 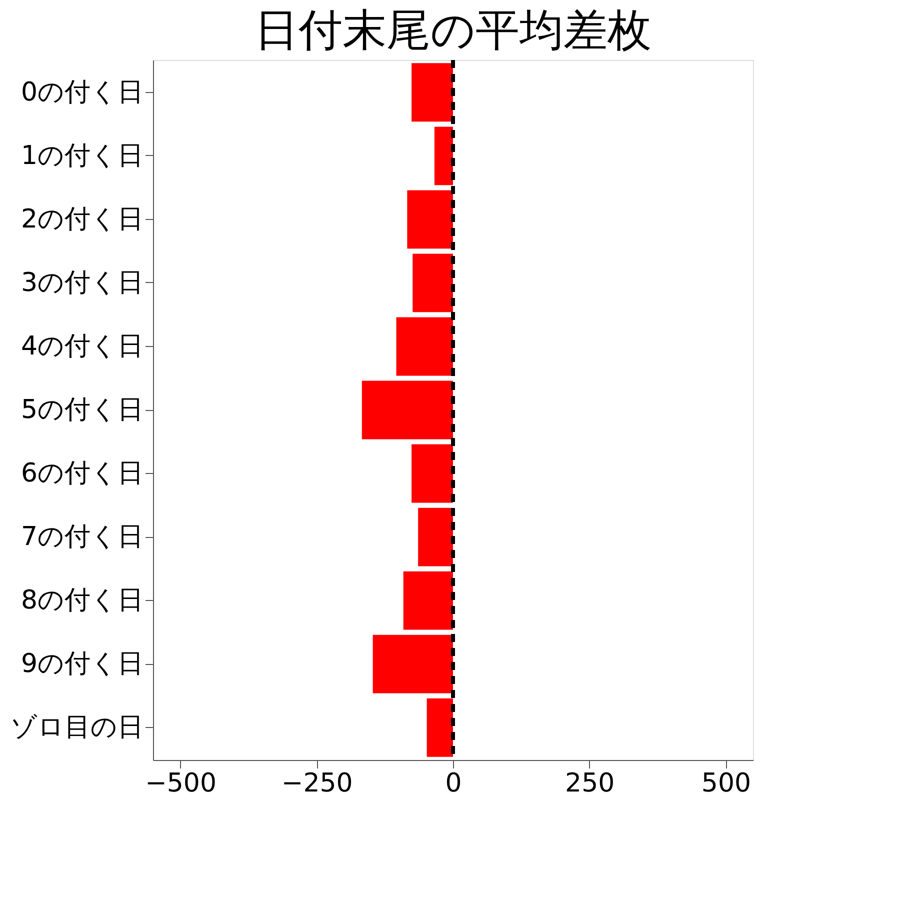 I want to click on y-tick-label: 3の付く日, so click(x=82, y=283).